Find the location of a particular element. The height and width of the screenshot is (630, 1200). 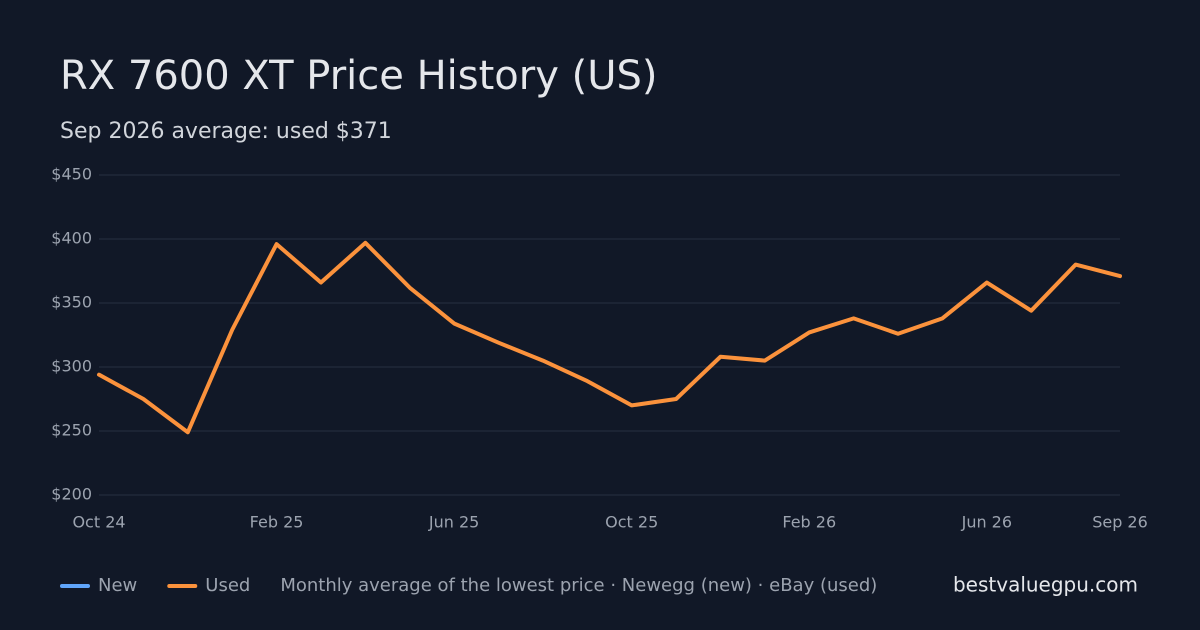

brand: bestvaluegpu.com is located at coordinates (1045, 585).